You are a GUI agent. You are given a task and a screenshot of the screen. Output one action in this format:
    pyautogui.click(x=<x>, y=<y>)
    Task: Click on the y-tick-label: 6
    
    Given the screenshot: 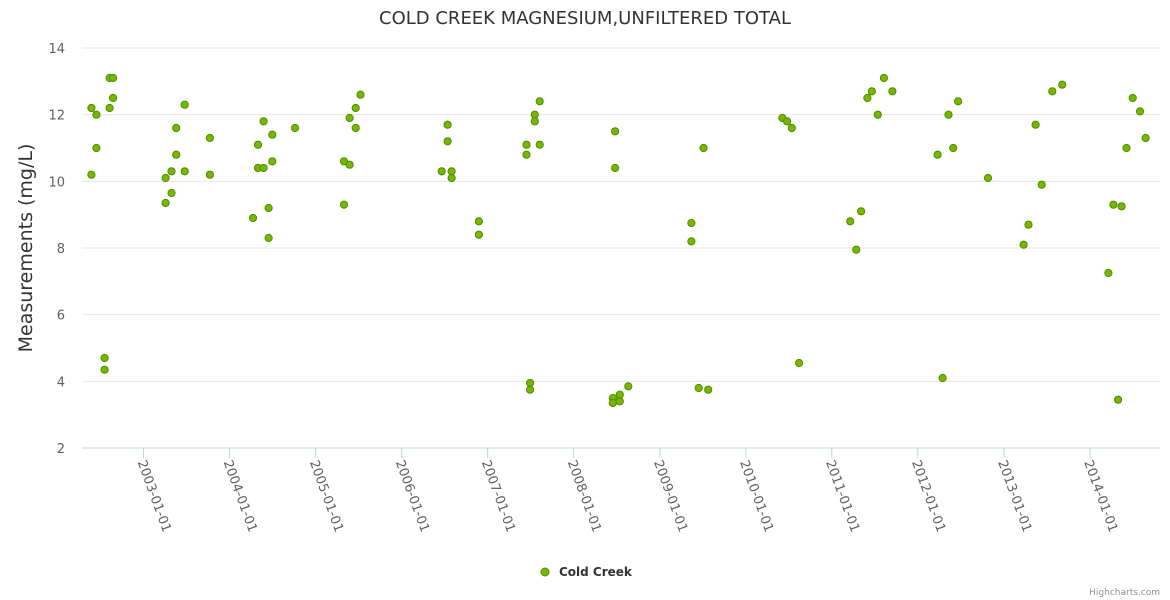 What is the action you would take?
    pyautogui.click(x=61, y=316)
    